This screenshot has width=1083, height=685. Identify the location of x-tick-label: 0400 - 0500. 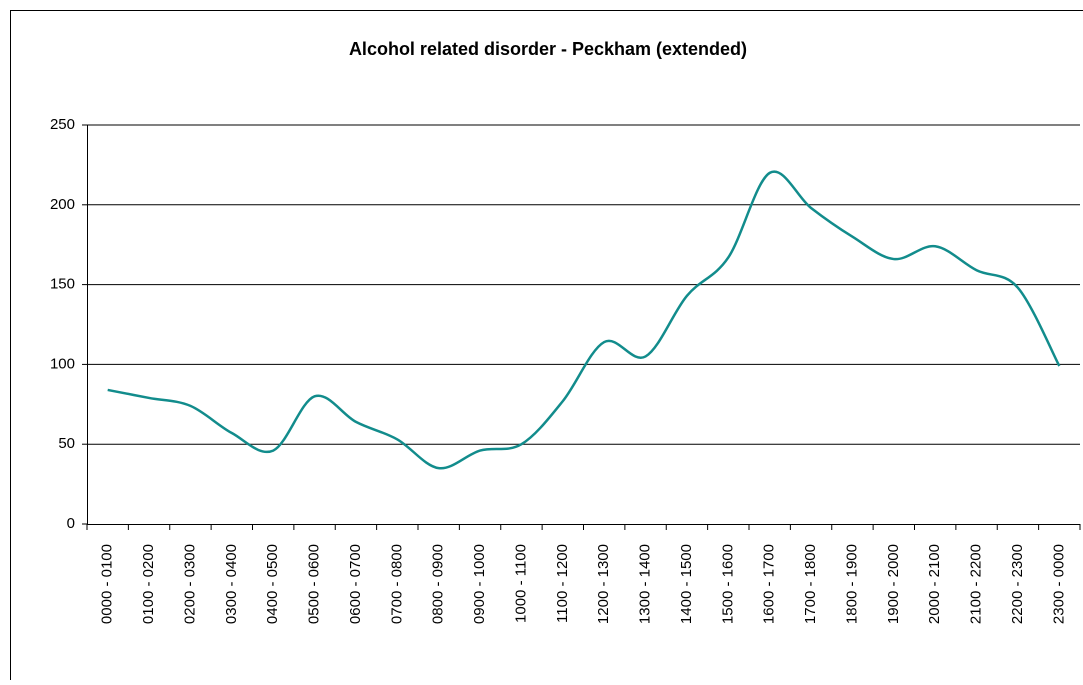
(272, 584).